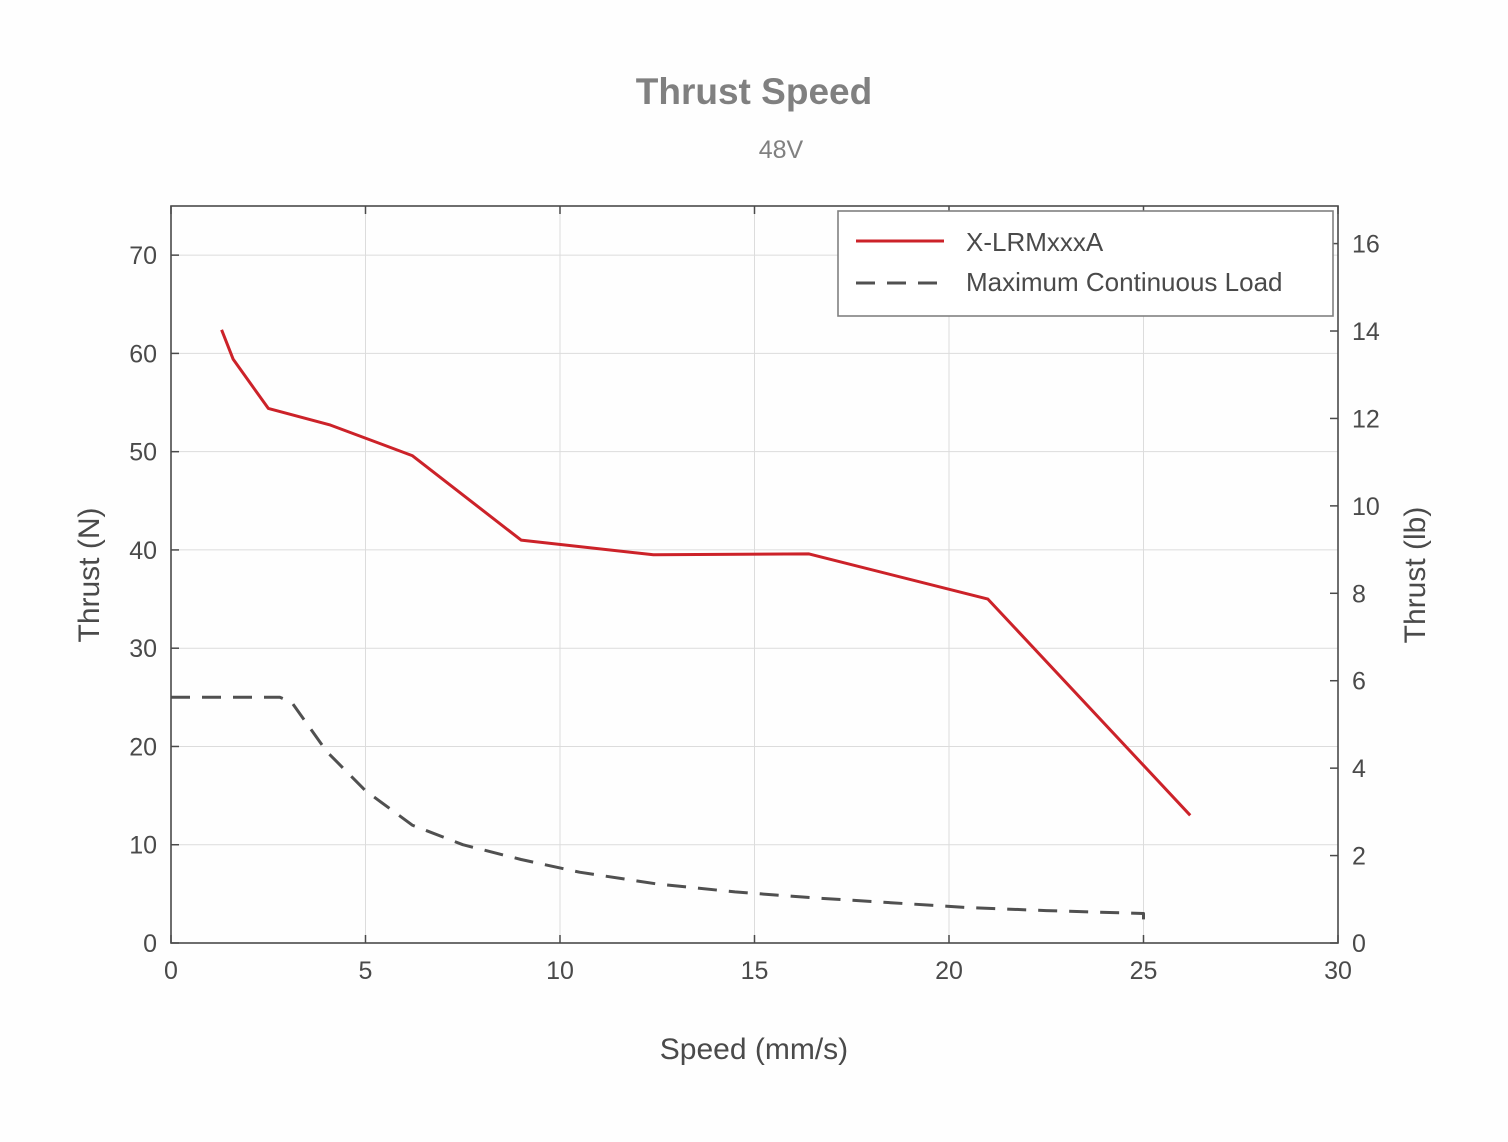 The image size is (1508, 1142). Describe the element at coordinates (1366, 507) in the screenshot. I see `y2-tick-label: 10` at that location.